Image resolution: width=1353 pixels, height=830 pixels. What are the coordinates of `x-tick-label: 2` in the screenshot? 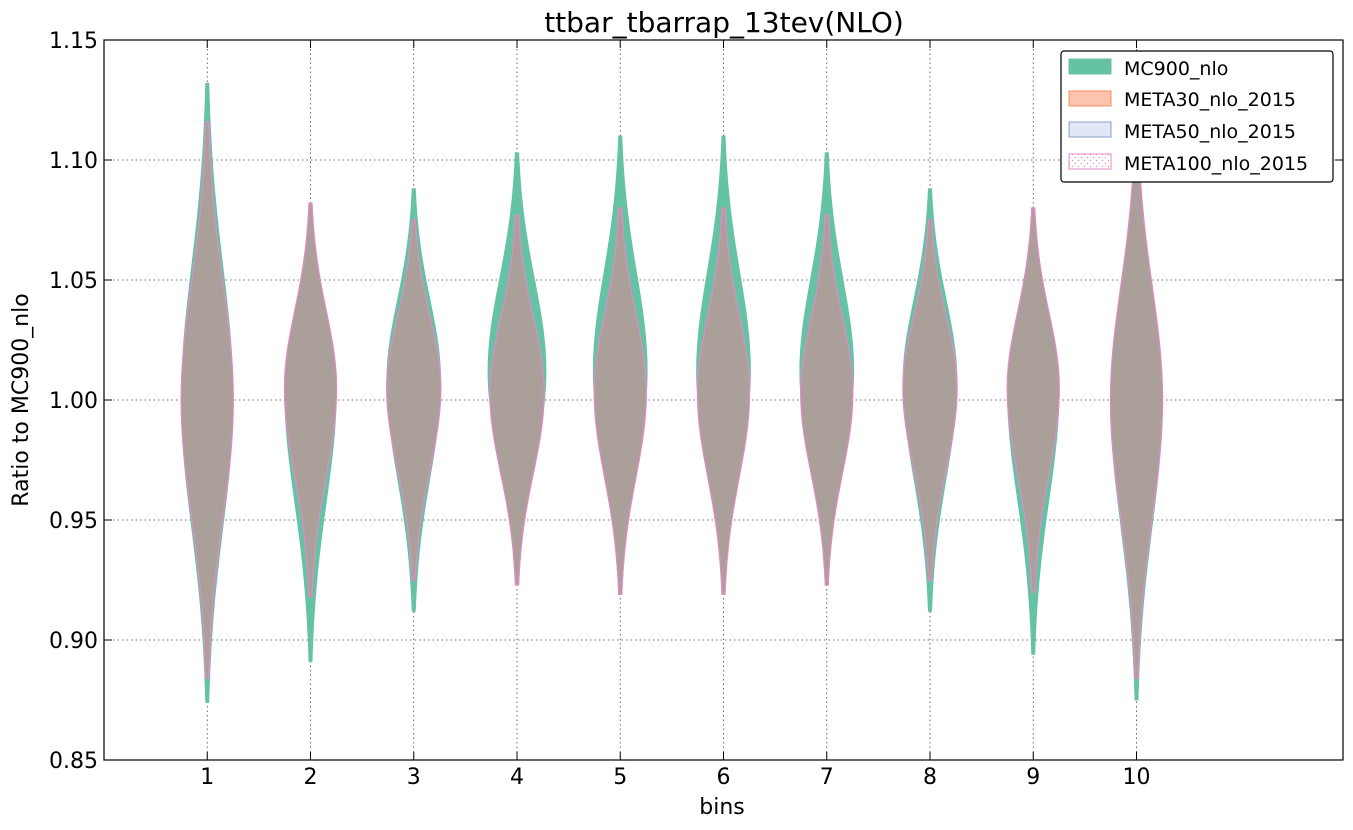 It's located at (311, 777).